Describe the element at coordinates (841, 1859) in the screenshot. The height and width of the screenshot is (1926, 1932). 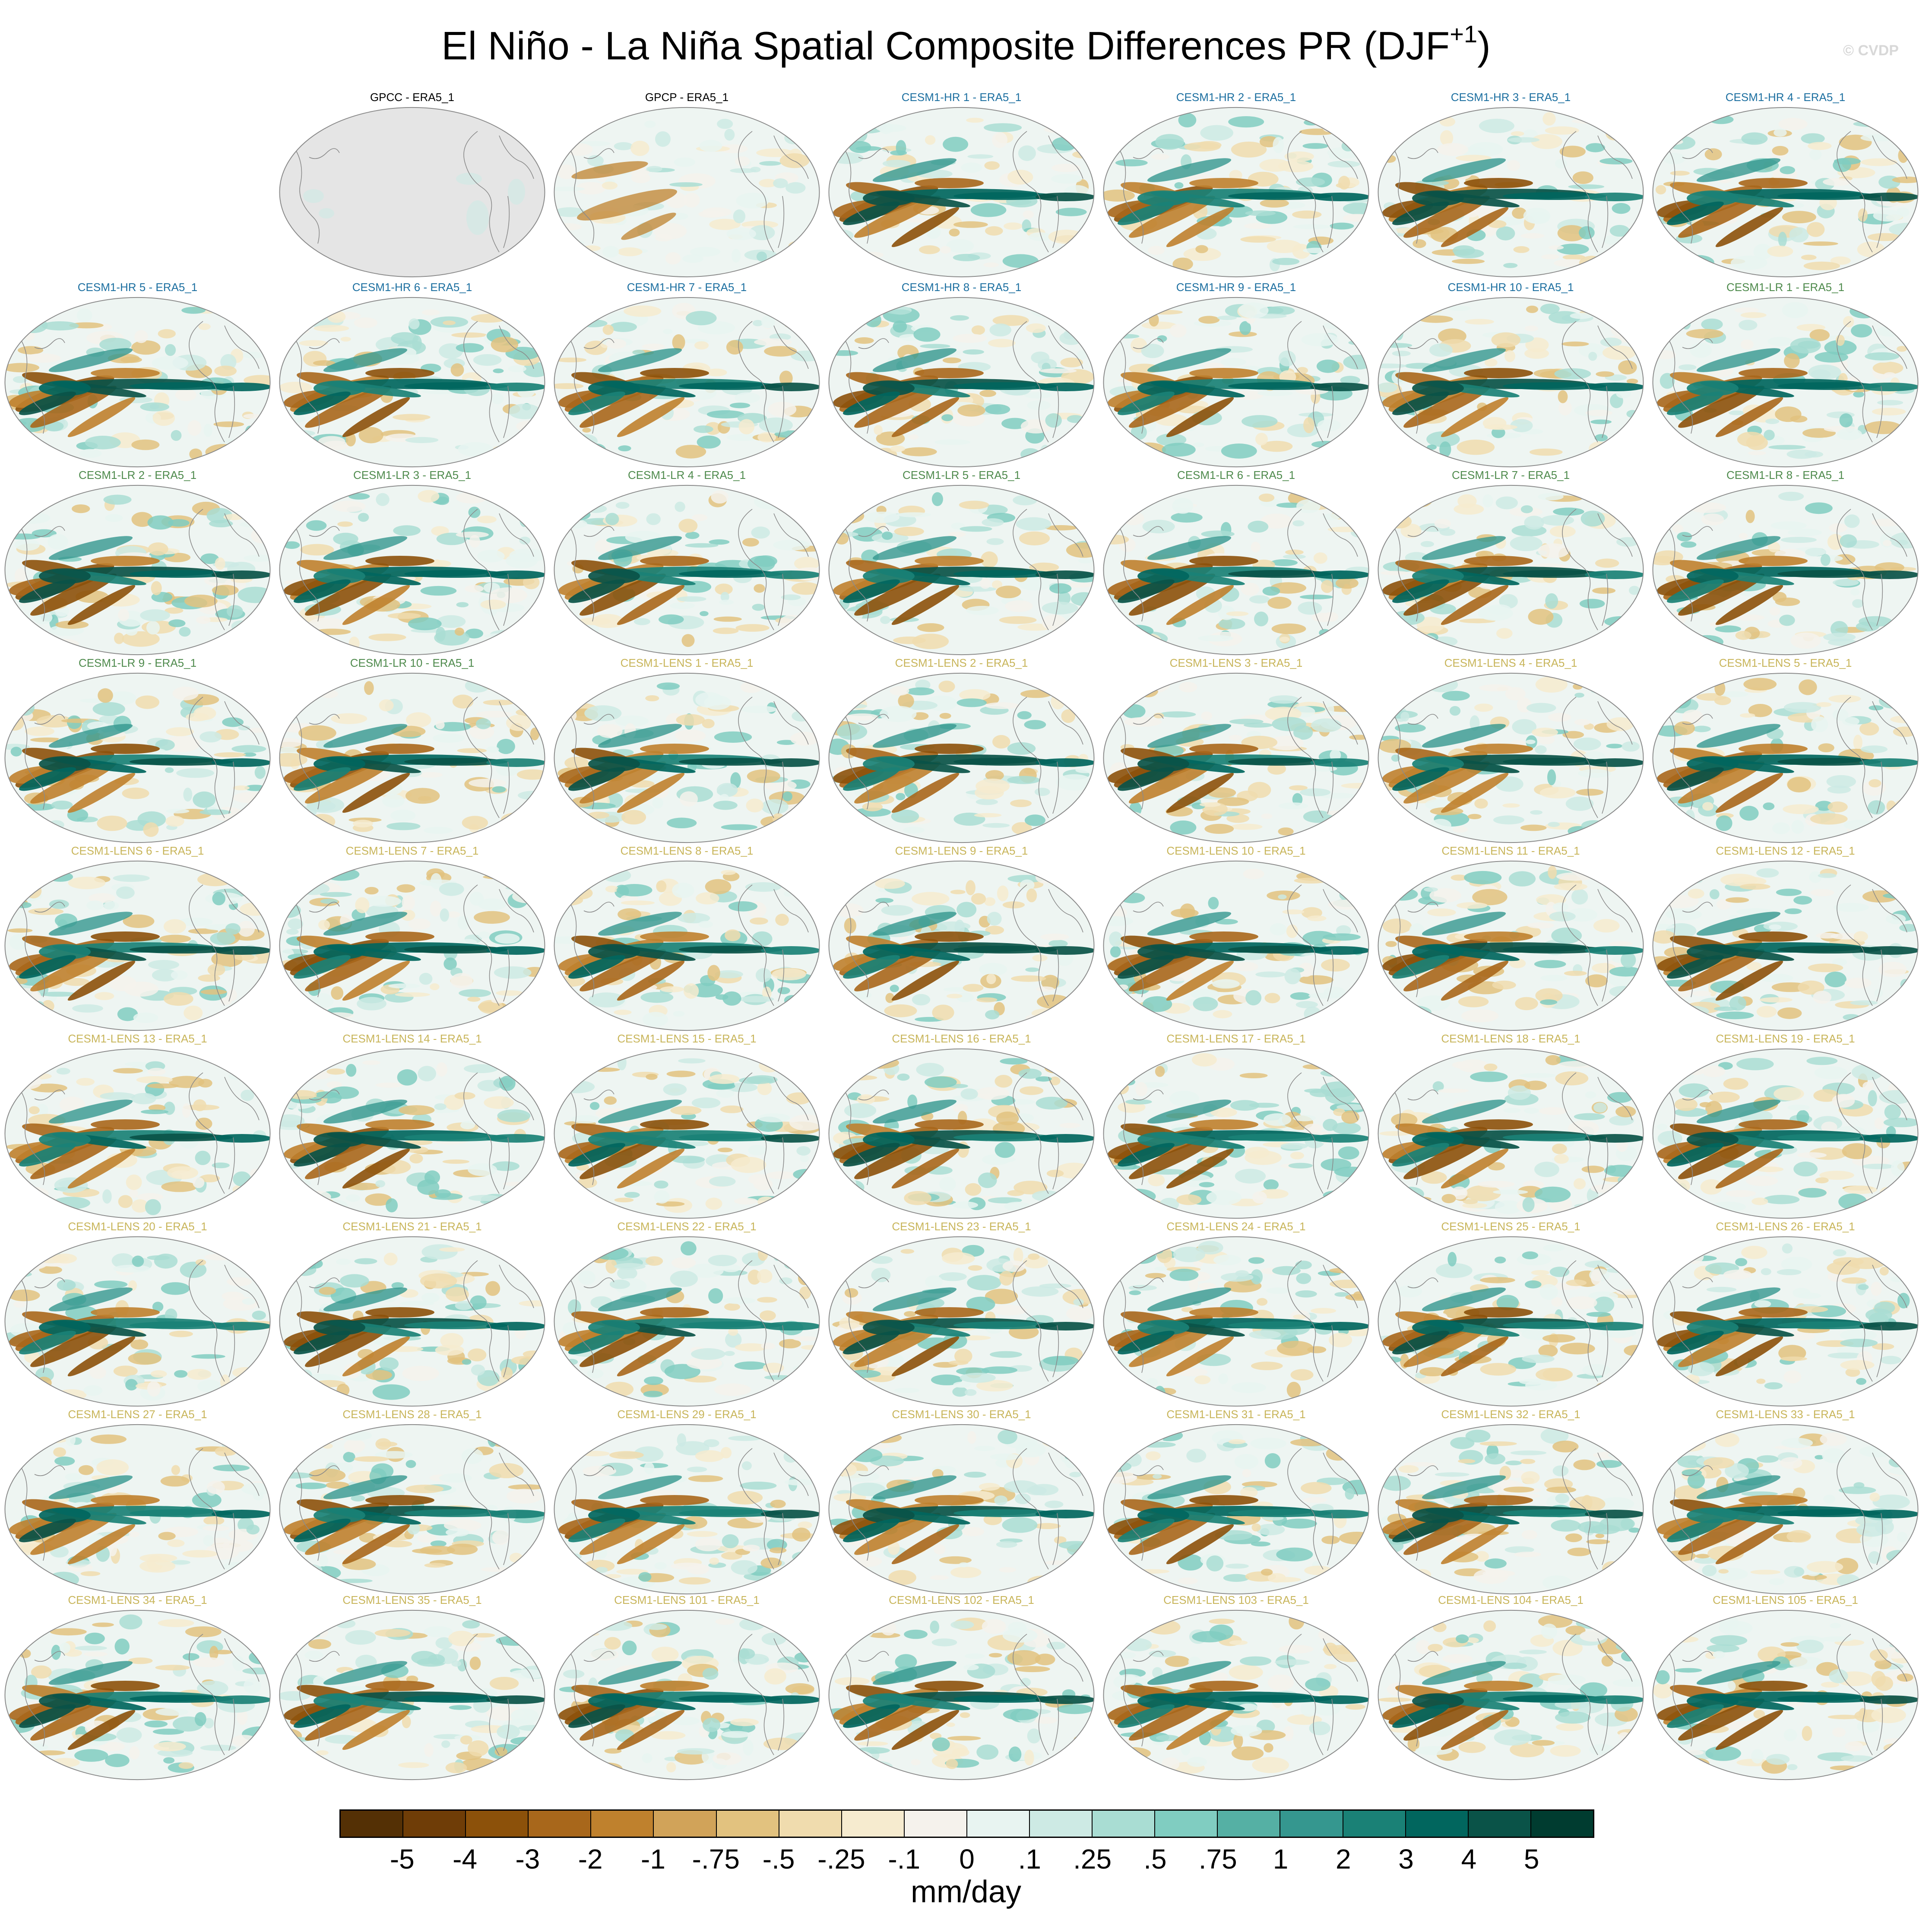
I see `colorbar-tick-label: -.25` at that location.